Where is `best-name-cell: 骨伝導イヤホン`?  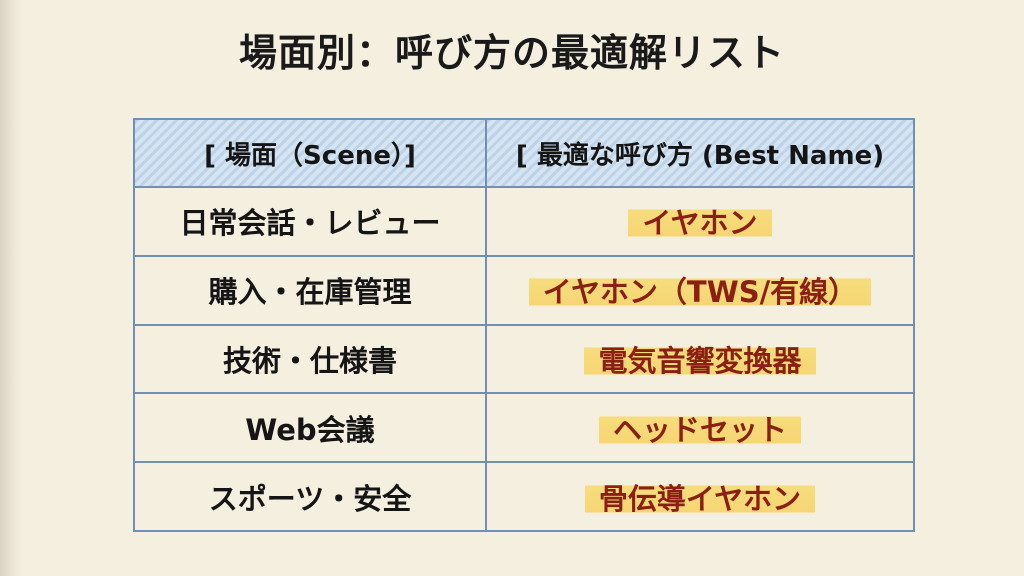 best-name-cell: 骨伝導イヤホン is located at coordinates (700, 496).